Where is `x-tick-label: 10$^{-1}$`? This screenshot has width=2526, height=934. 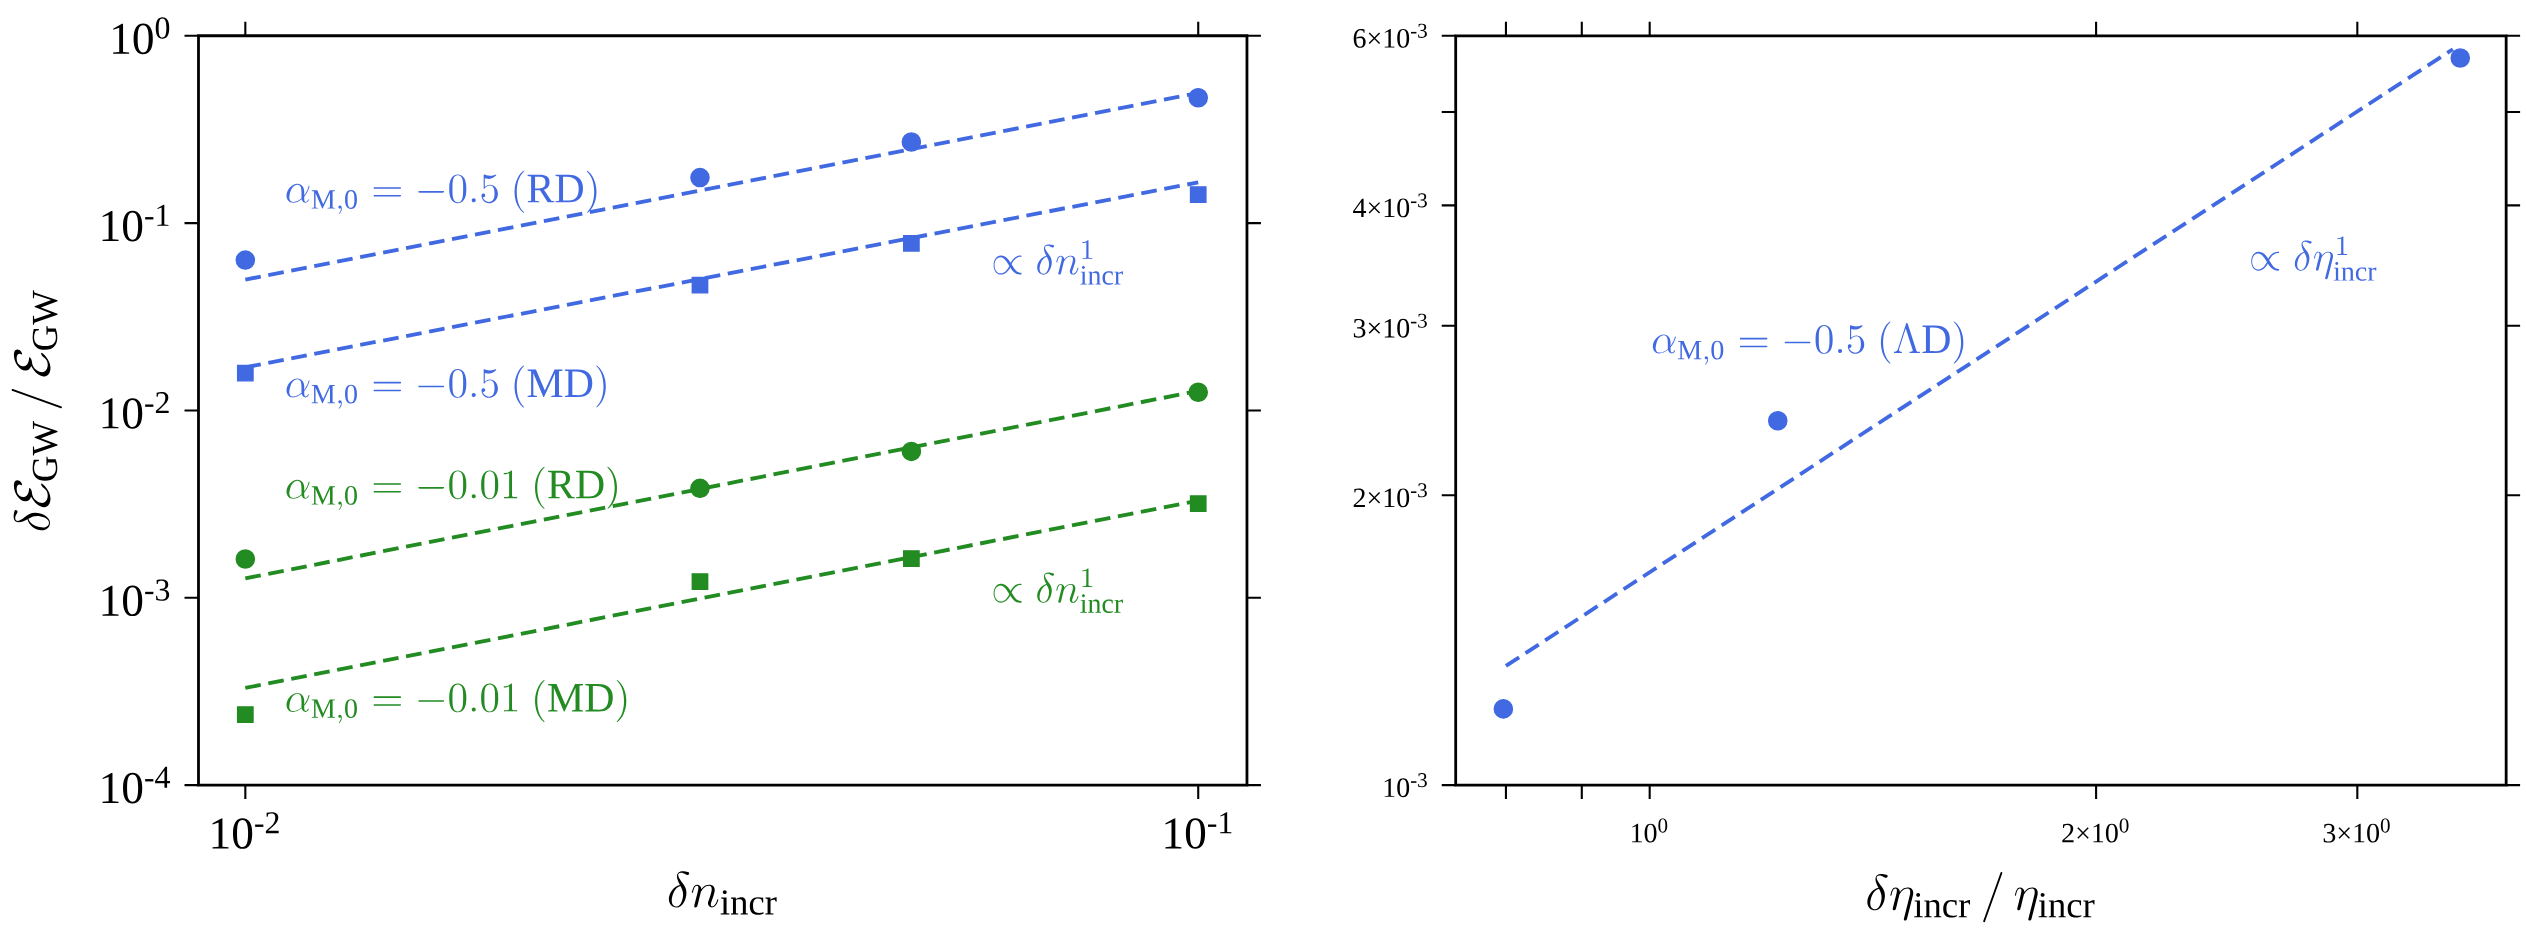
x-tick-label: 10$^{-1}$ is located at coordinates (1198, 830).